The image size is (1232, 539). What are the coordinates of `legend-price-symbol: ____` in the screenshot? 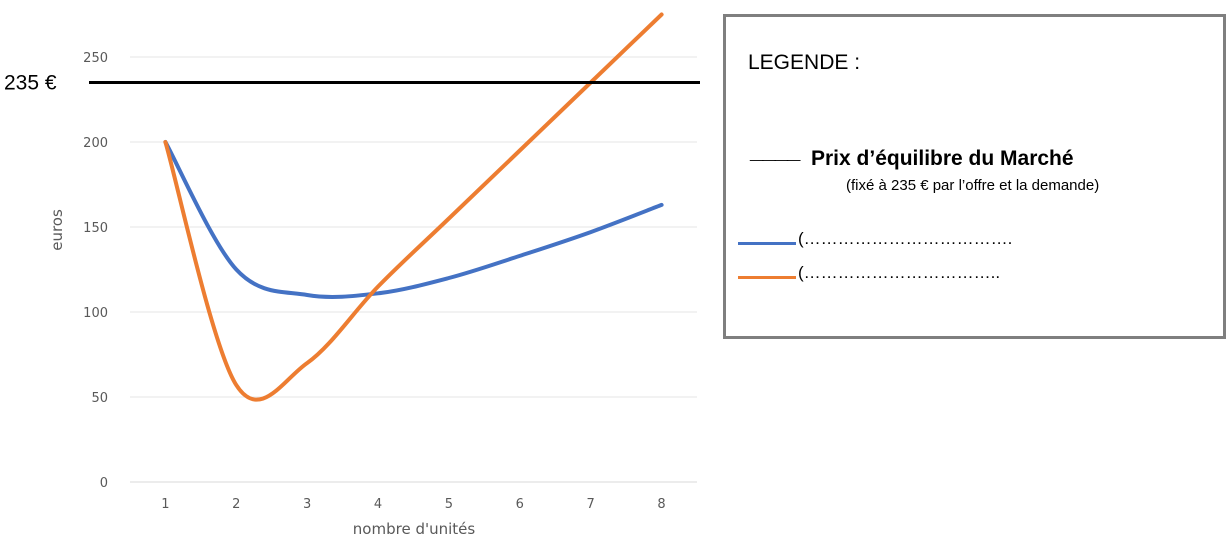 It's located at (775, 150).